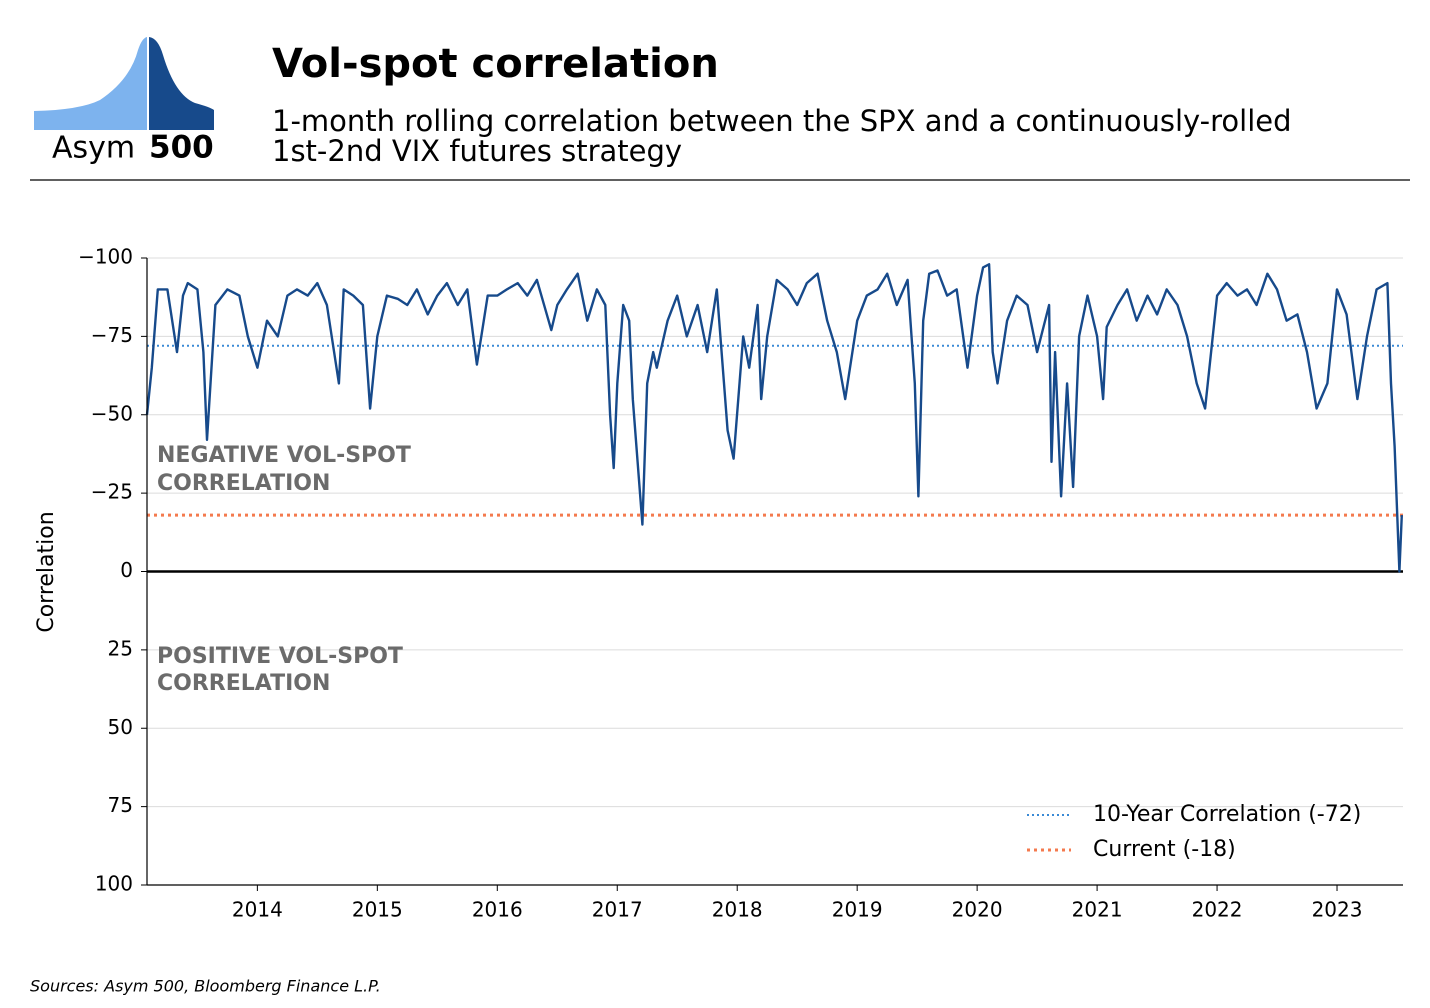 The image size is (1430, 1008). What do you see at coordinates (112, 492) in the screenshot?
I see `y-tick-label: −25` at bounding box center [112, 492].